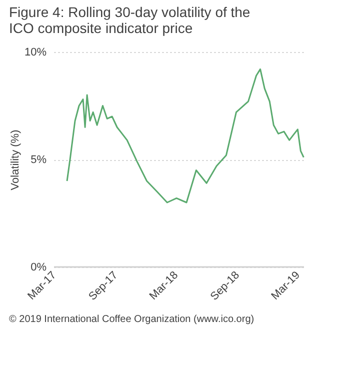  Describe the element at coordinates (38, 160) in the screenshot. I see `y-tick-label: 5%` at that location.